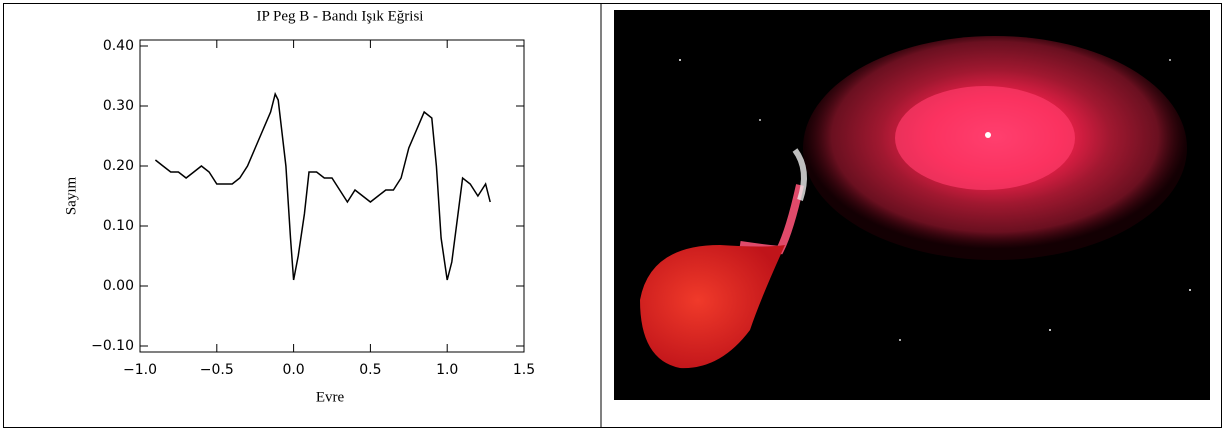  Describe the element at coordinates (330, 397) in the screenshot. I see `x-axis-label: Evre` at that location.